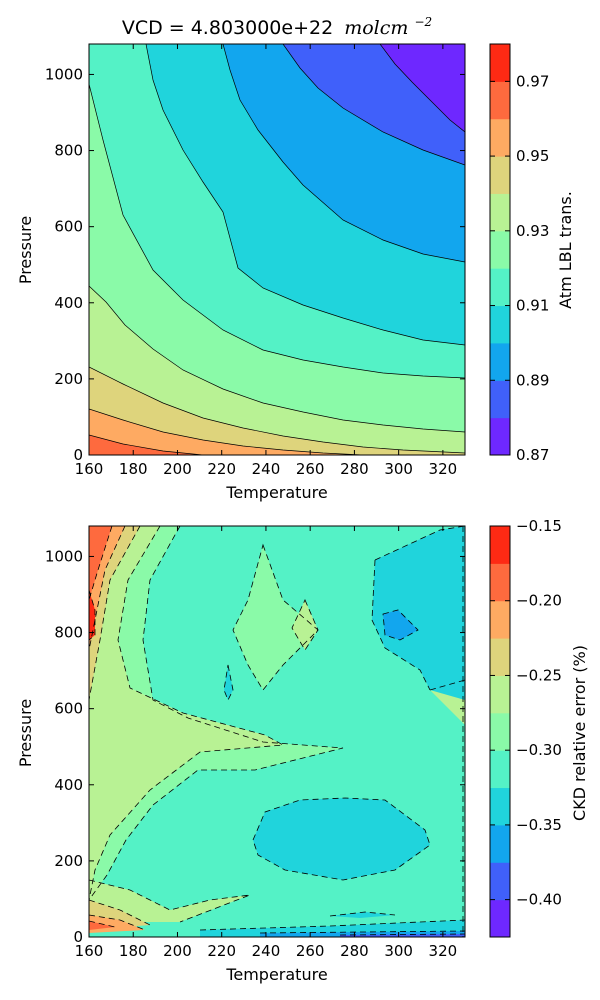 The height and width of the screenshot is (1000, 600). What do you see at coordinates (275, 617) in the screenshot?
I see `bottom-band-diamond-outer` at bounding box center [275, 617].